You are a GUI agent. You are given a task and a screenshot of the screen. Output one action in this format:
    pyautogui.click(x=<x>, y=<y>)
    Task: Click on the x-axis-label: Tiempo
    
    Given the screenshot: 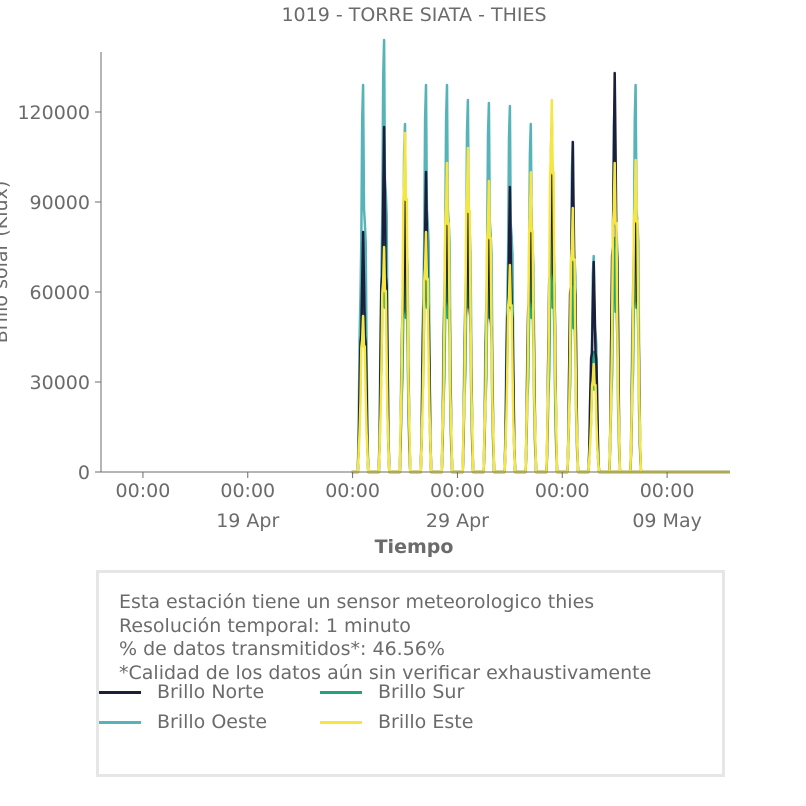 What is the action you would take?
    pyautogui.click(x=414, y=547)
    